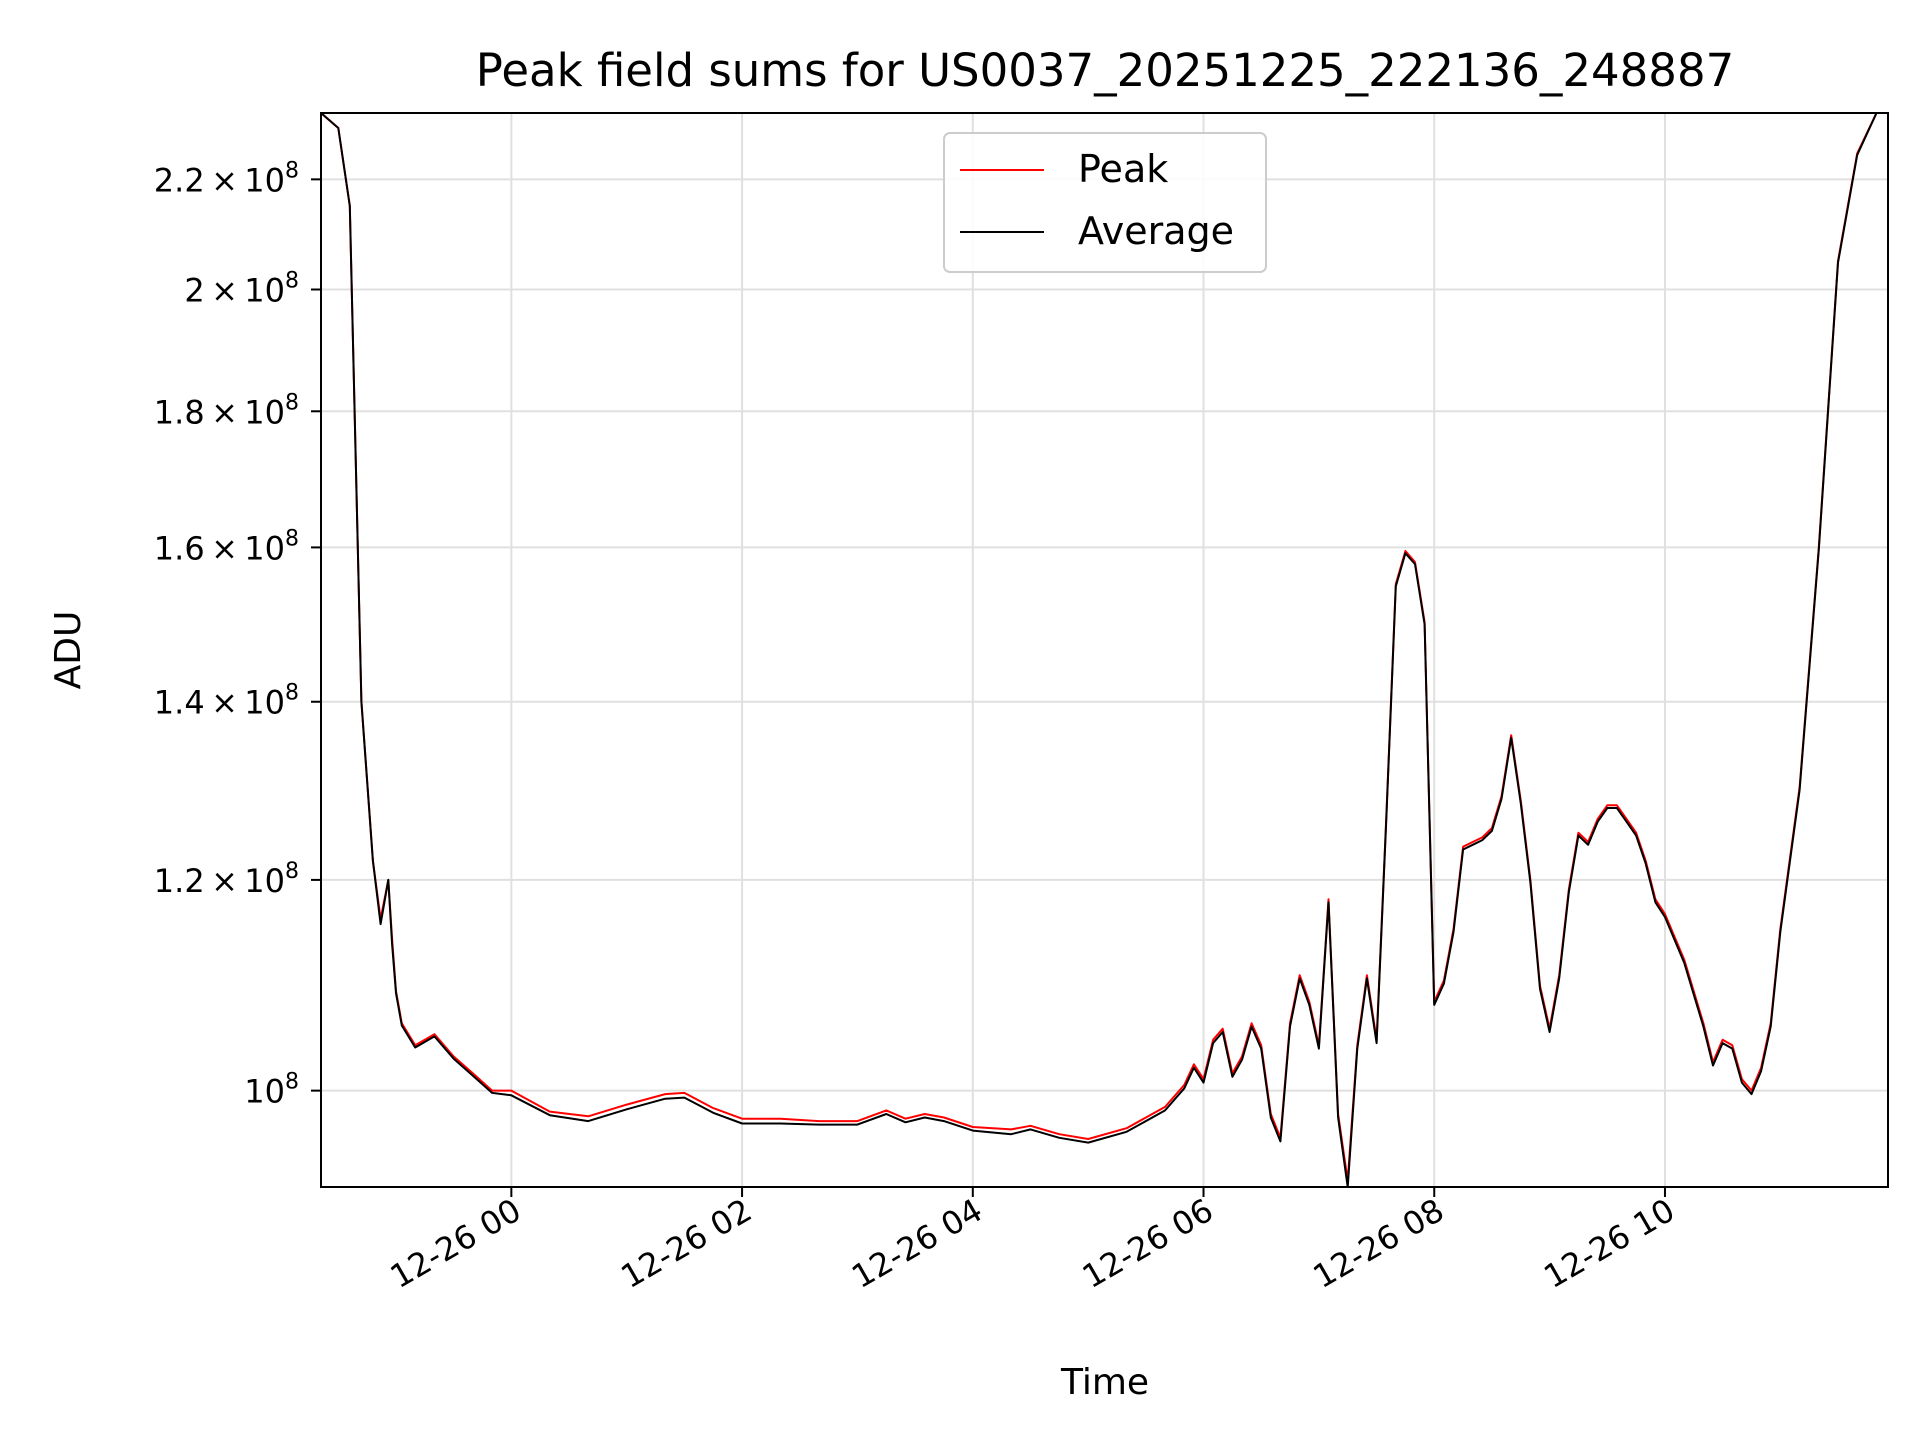 The height and width of the screenshot is (1440, 1920). I want to click on y-tick-label: 1.2 × 108, so click(226, 879).